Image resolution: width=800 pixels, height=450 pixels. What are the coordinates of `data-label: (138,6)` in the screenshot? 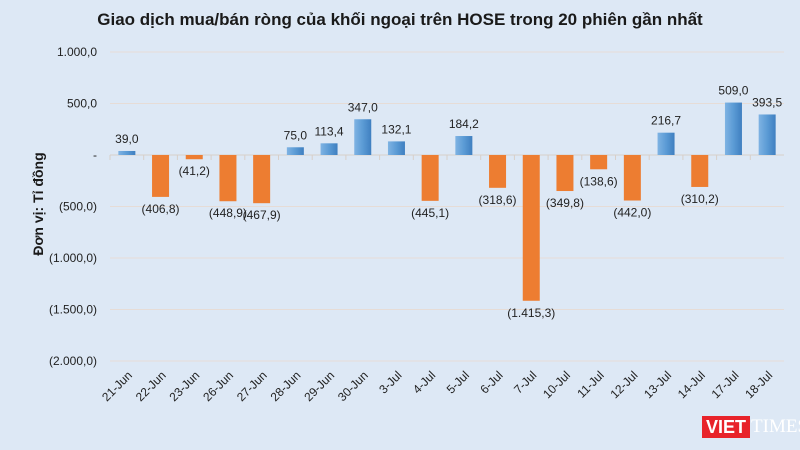 It's located at (599, 181).